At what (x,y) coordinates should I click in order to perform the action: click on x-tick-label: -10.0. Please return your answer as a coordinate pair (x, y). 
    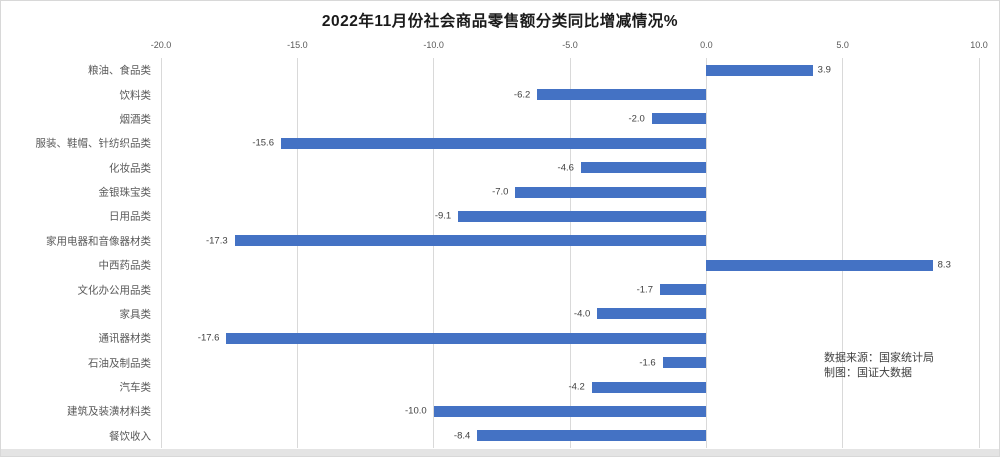
    Looking at the image, I should click on (433, 45).